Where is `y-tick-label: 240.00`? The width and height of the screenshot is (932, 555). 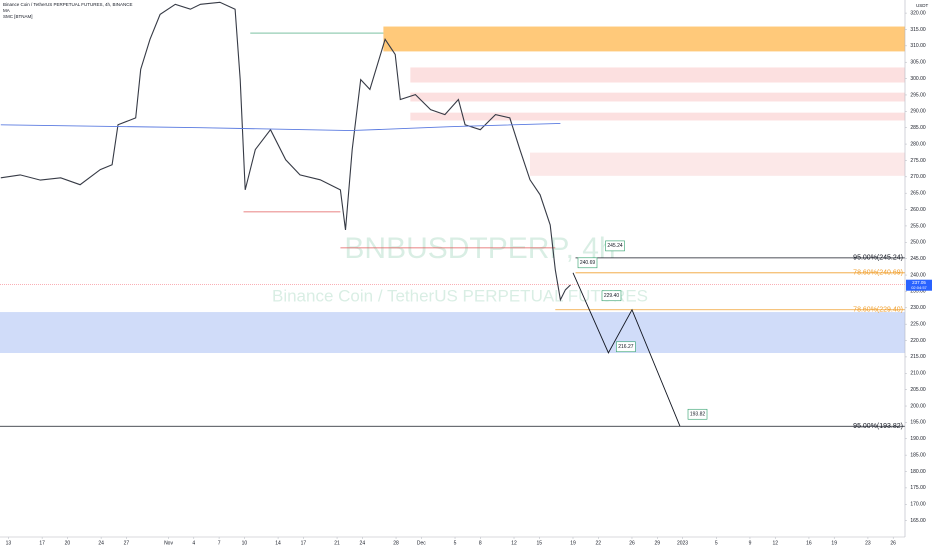
y-tick-label: 240.00 is located at coordinates (918, 275).